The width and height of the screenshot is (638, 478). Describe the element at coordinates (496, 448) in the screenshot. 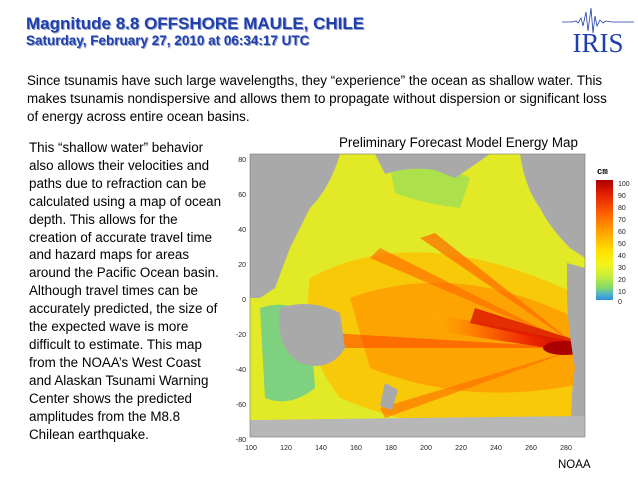

I see `x-tick-label: 240` at that location.